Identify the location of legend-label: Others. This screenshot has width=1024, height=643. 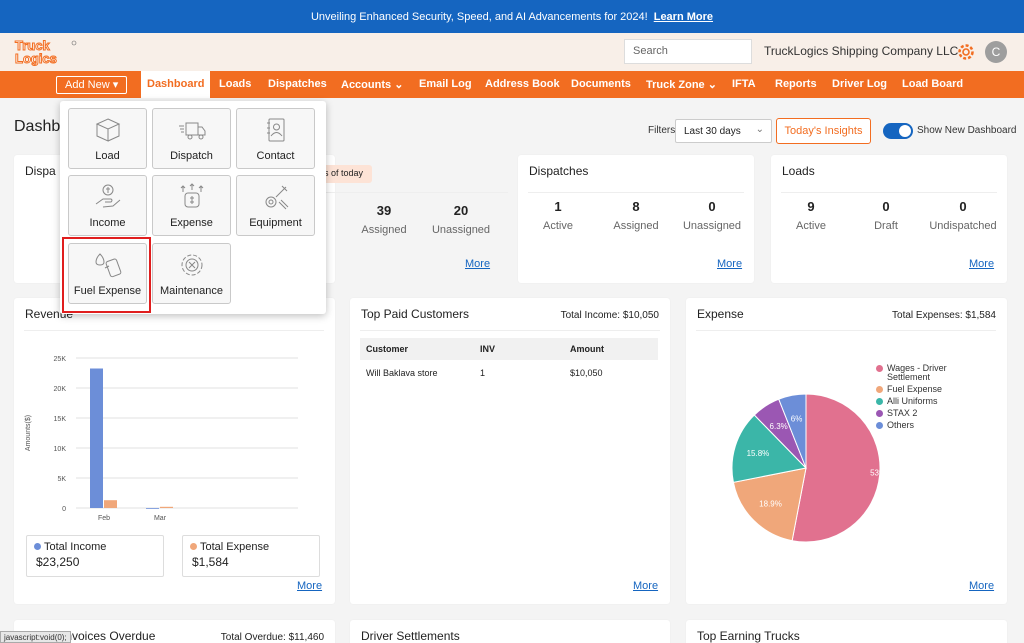
(901, 425).